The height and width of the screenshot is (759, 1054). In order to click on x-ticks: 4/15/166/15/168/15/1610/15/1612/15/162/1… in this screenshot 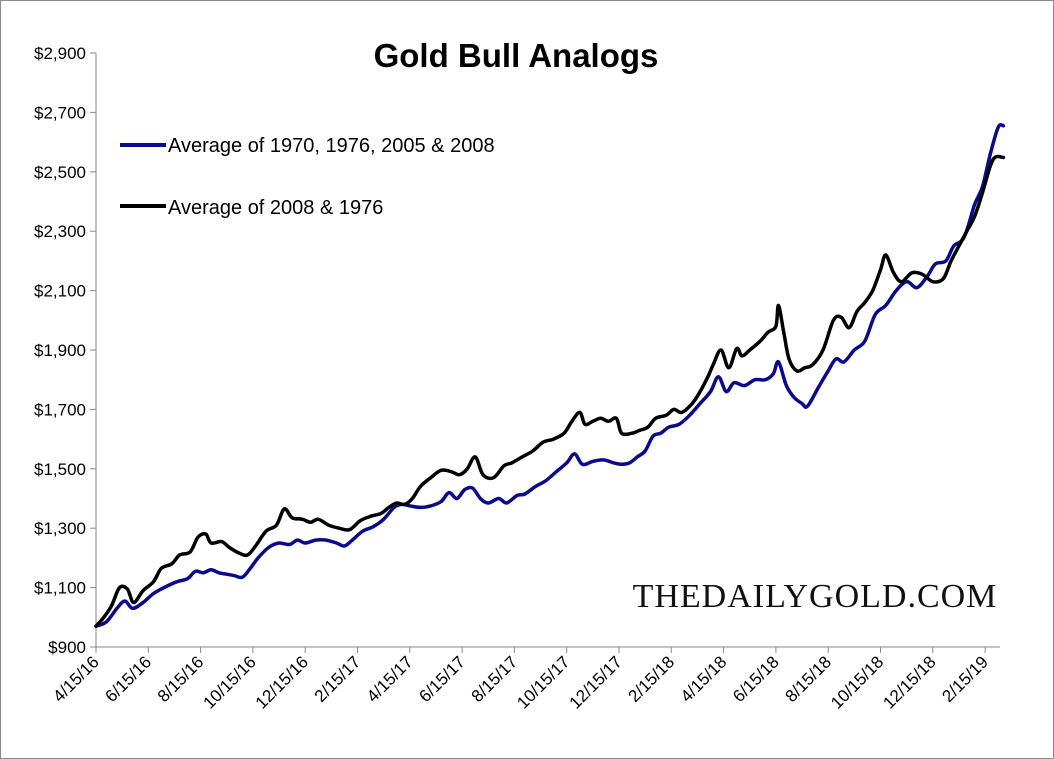, I will do `click(520, 680)`.